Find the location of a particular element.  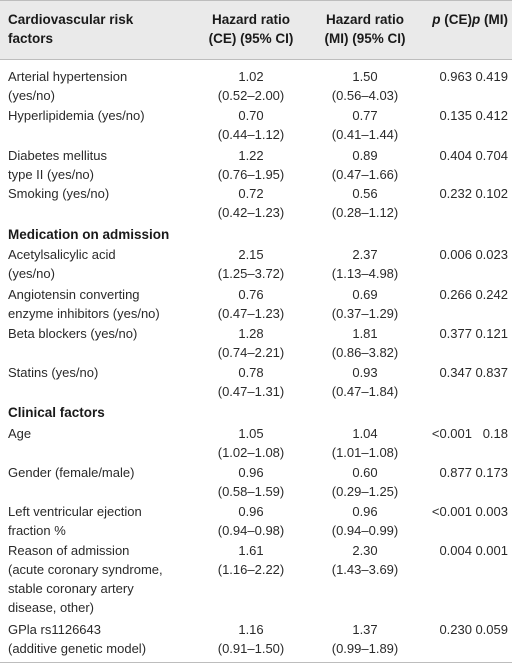

row-label-line: Beta blockers (yes/no) is located at coordinates (73, 333).